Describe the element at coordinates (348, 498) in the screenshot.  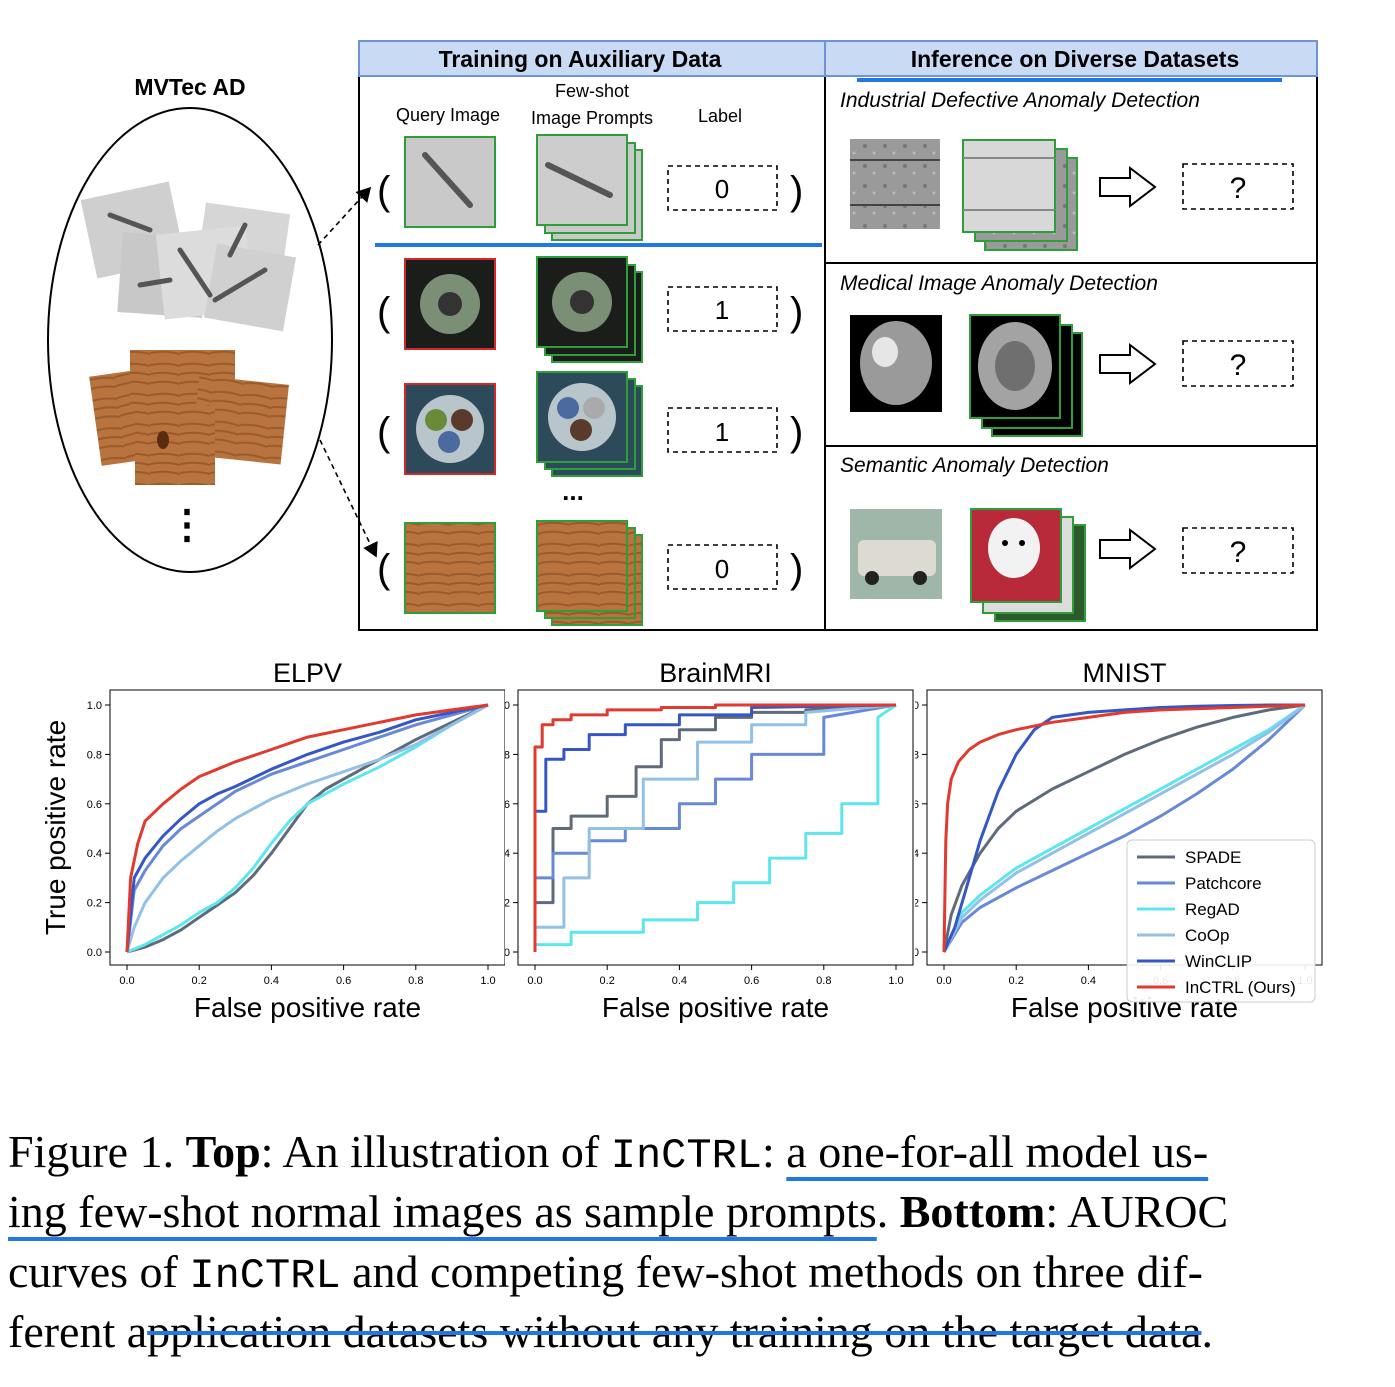
I see `arrow-to-last-row` at that location.